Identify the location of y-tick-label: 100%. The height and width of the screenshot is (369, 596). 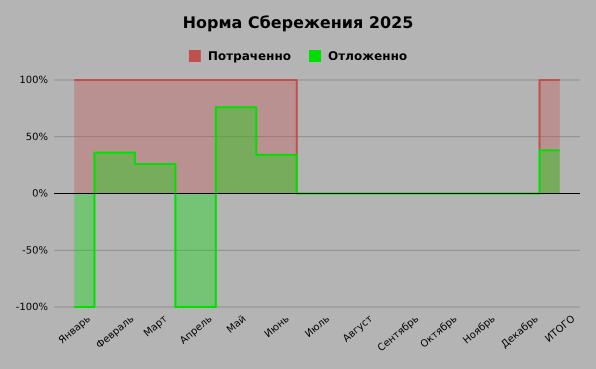
(33, 80).